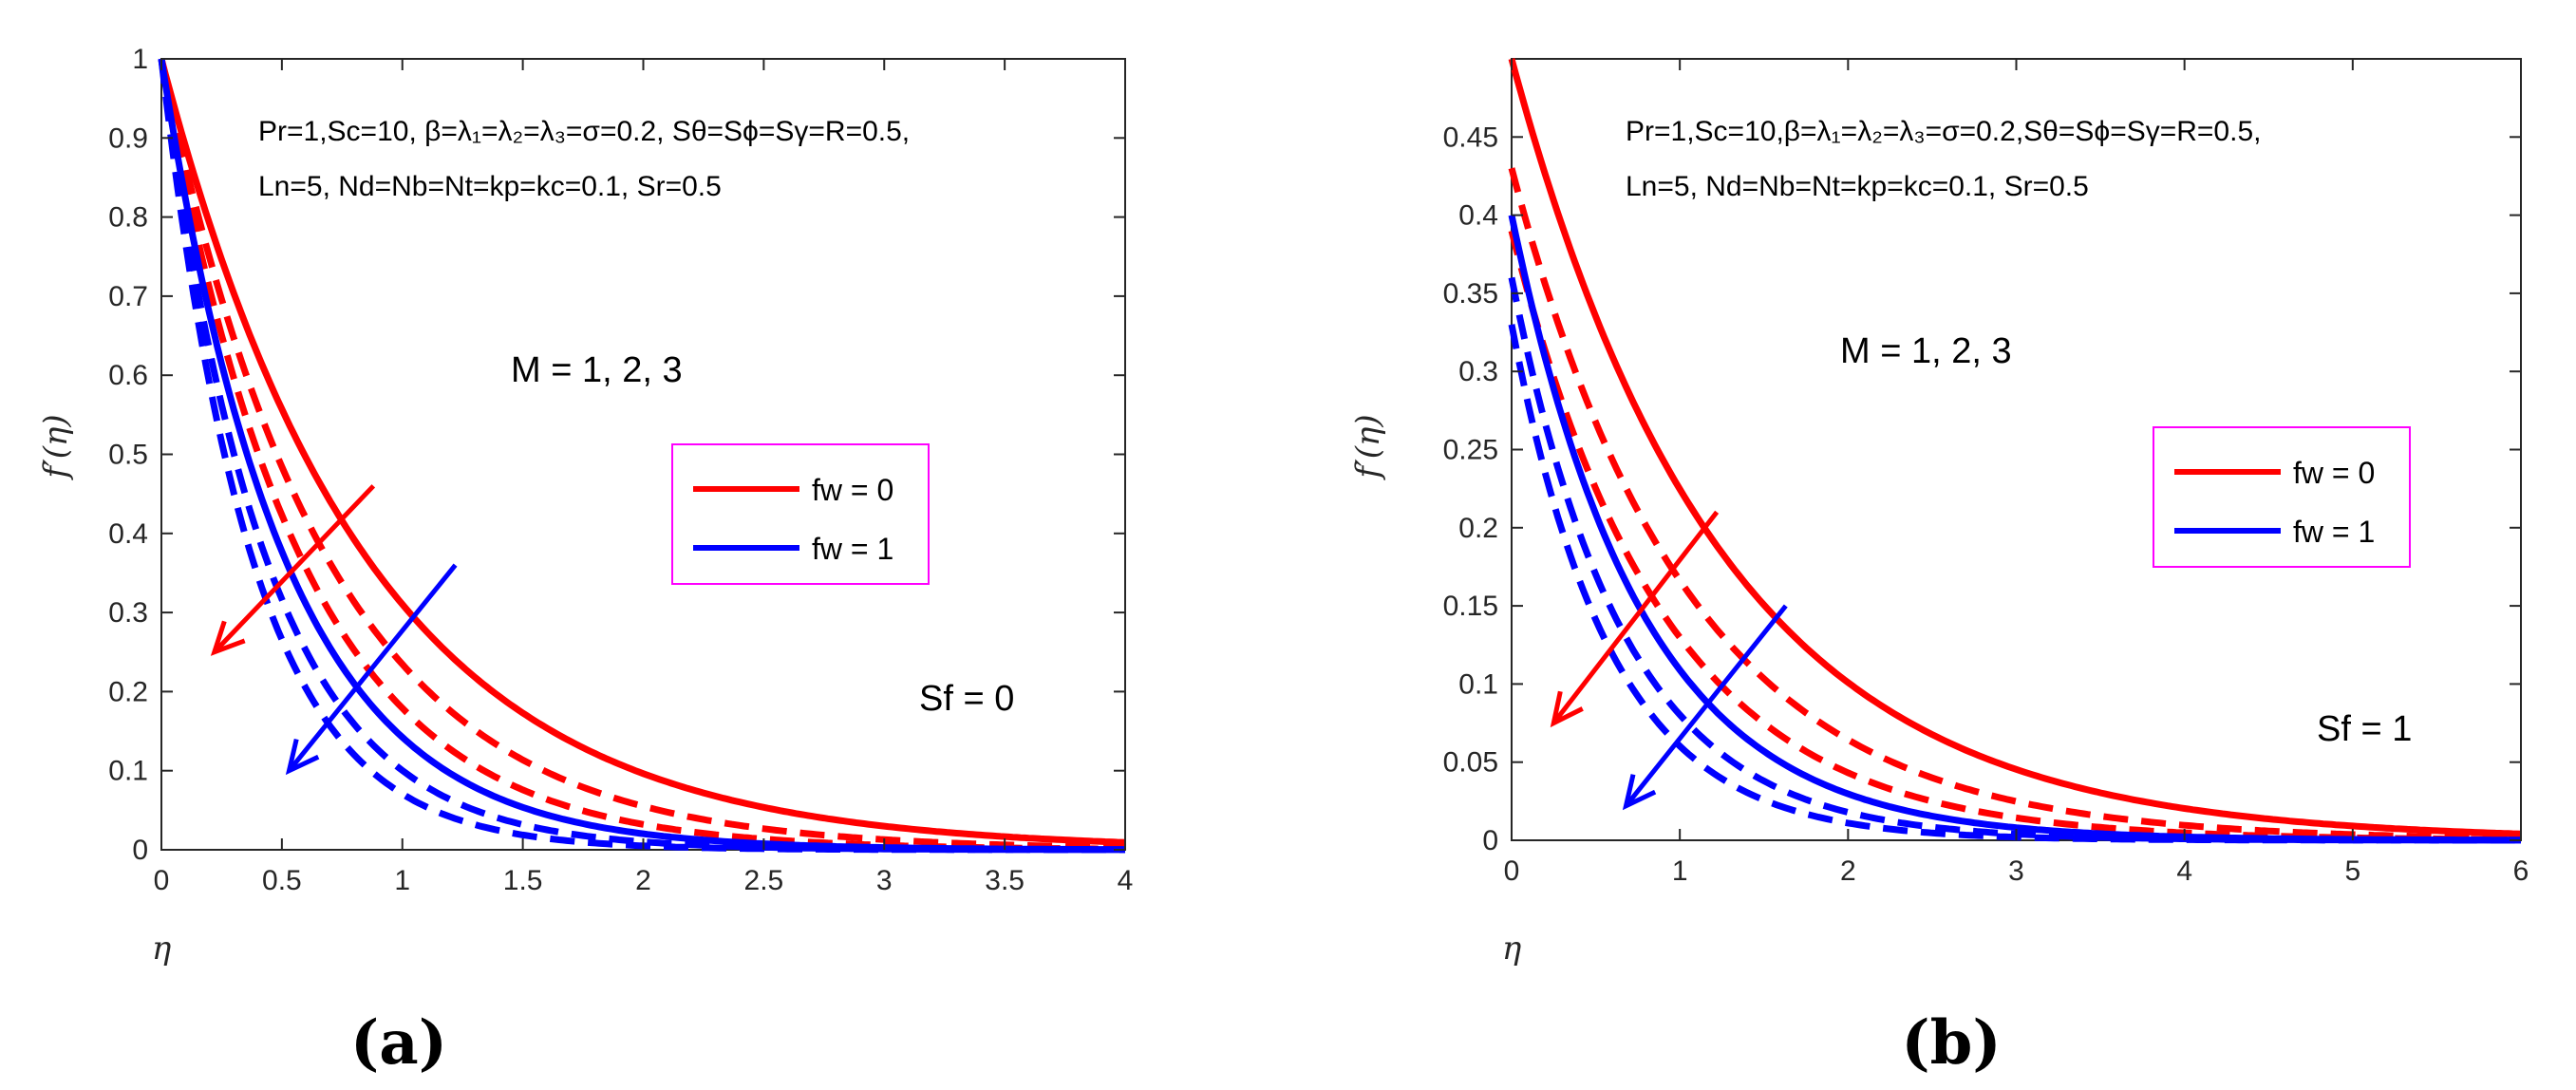  Describe the element at coordinates (282, 880) in the screenshot. I see `x-tick-label-a-1: 0.5` at that location.